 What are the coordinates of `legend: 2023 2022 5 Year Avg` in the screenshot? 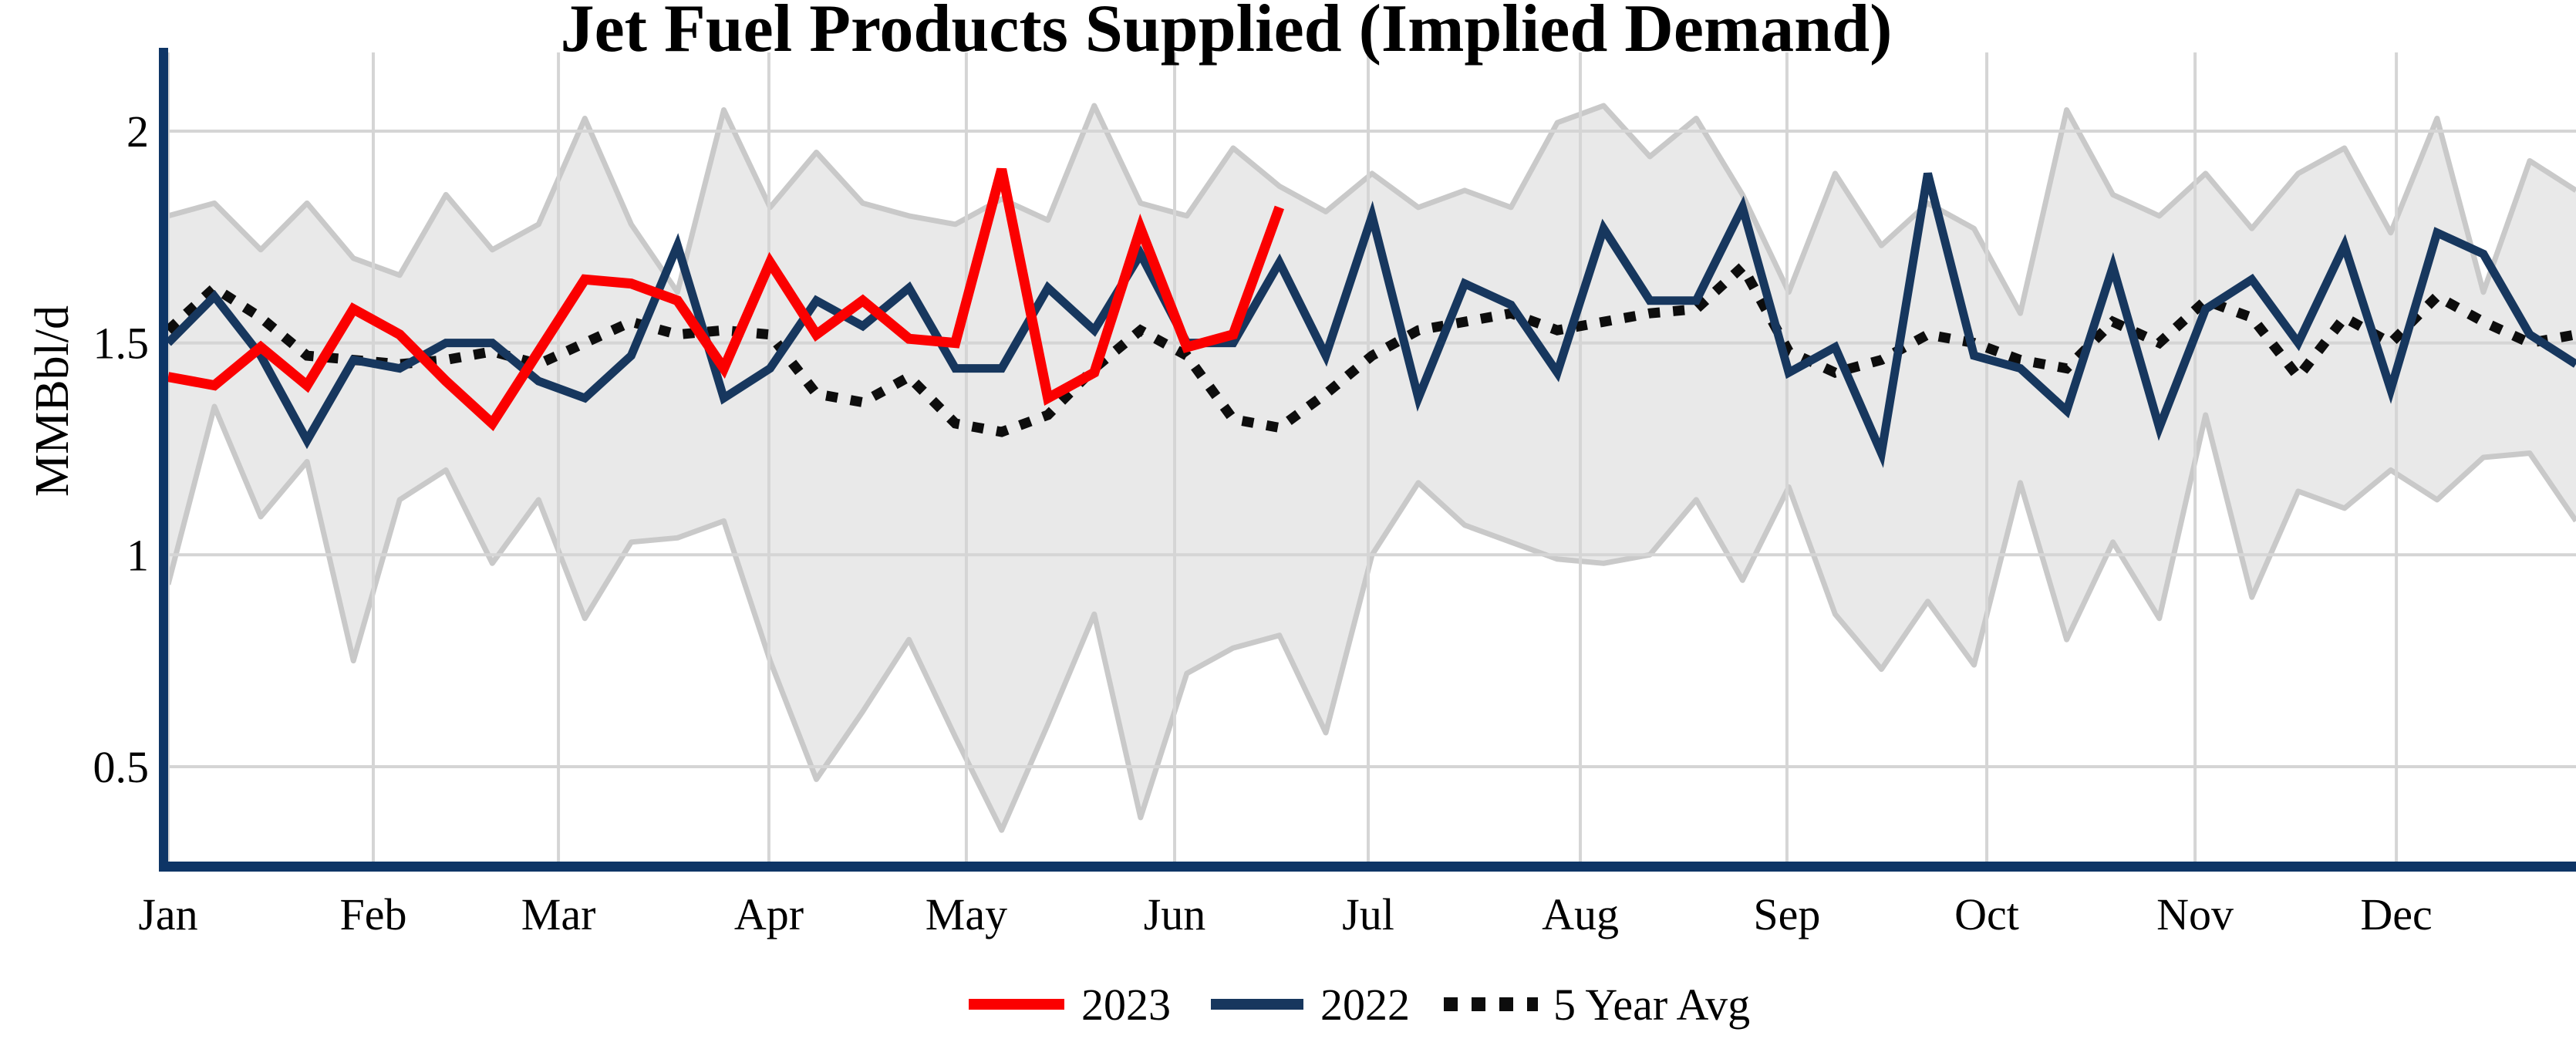 It's located at (1359, 1005).